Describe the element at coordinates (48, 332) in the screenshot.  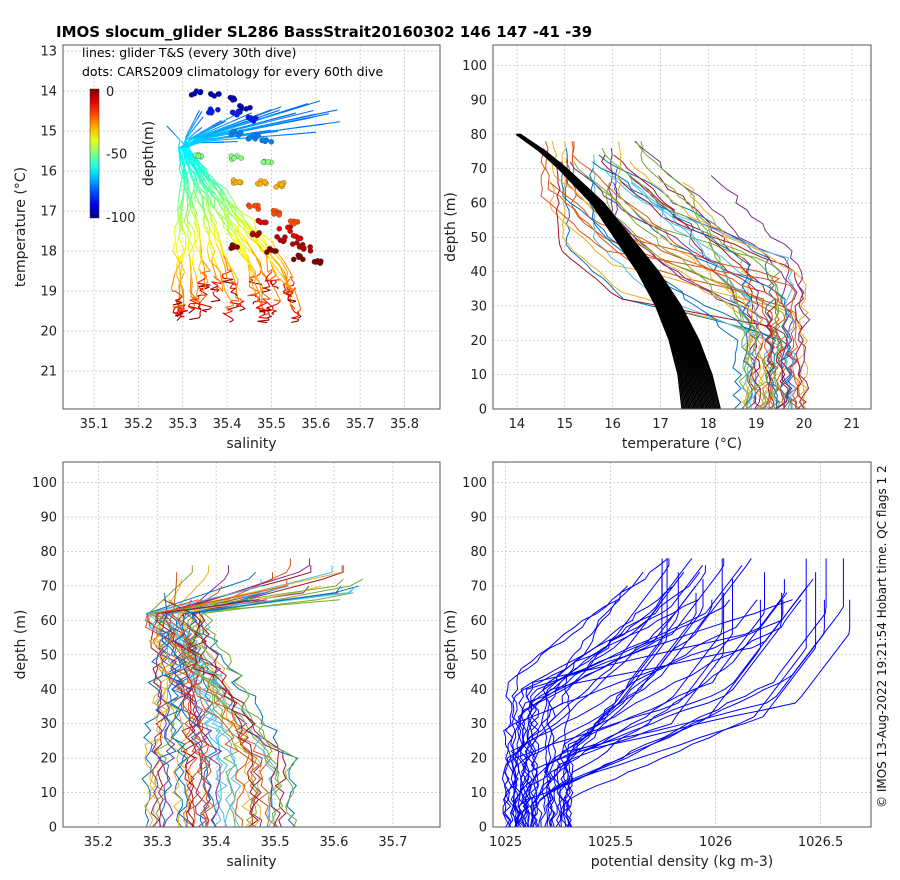
I see `y-tick-label: 20` at that location.